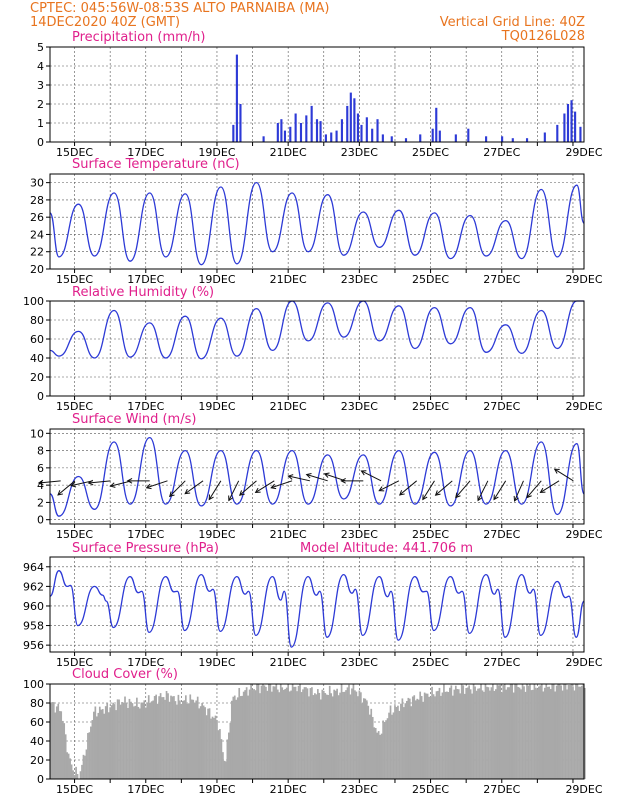  I want to click on x-tick-label: 25DEC, so click(430, 534).